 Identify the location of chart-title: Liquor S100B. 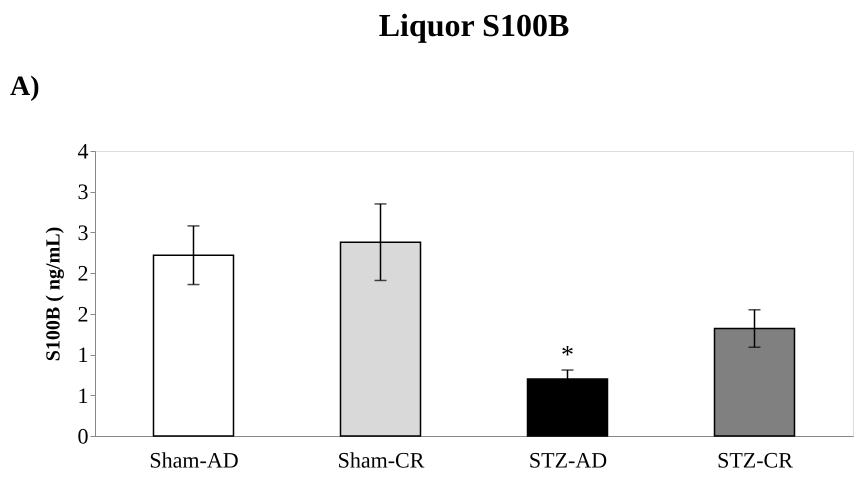
(474, 25).